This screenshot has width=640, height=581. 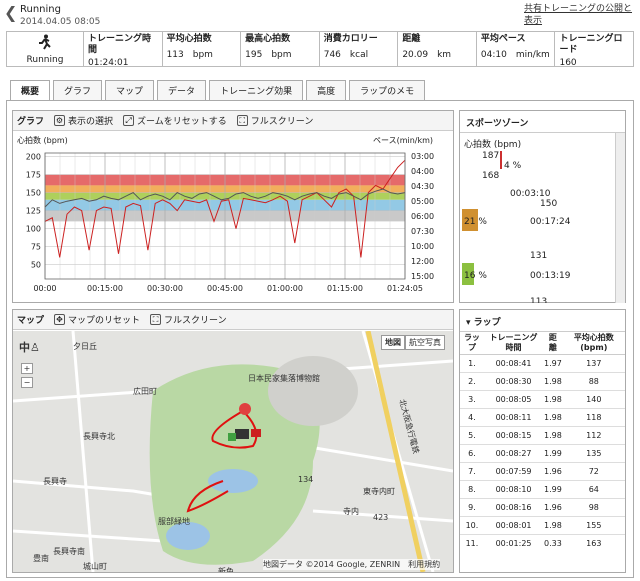 I want to click on zone2-bar, so click(x=470, y=220).